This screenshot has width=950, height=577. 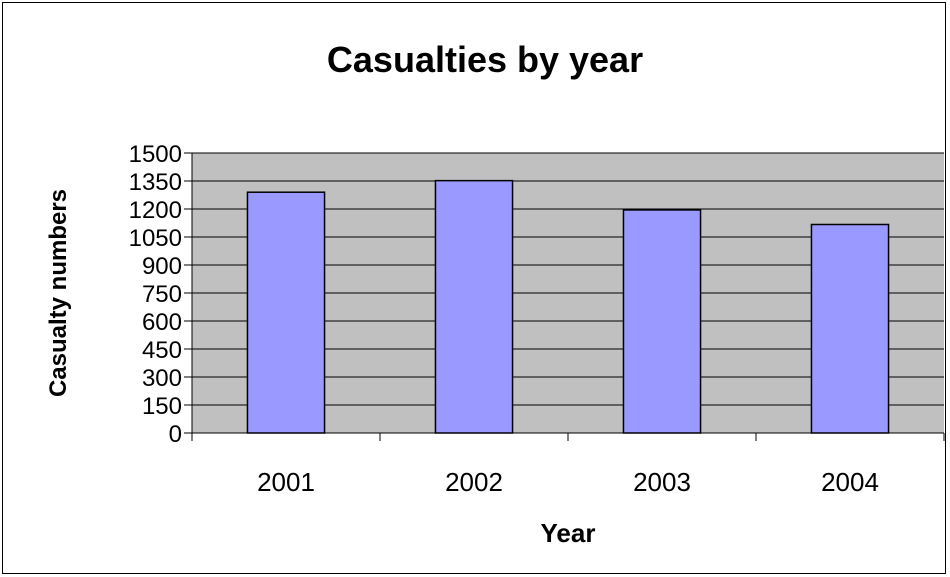 I want to click on y-tick-label: 1200, so click(x=155, y=210).